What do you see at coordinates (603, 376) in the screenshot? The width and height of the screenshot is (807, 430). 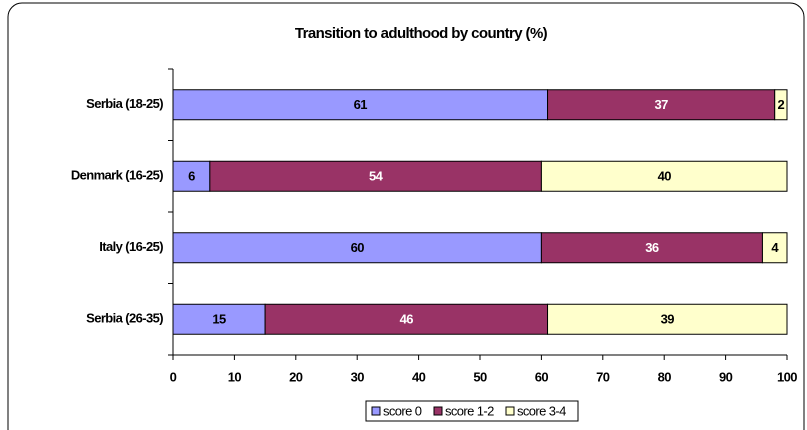 I see `x-tick-label: 70` at bounding box center [603, 376].